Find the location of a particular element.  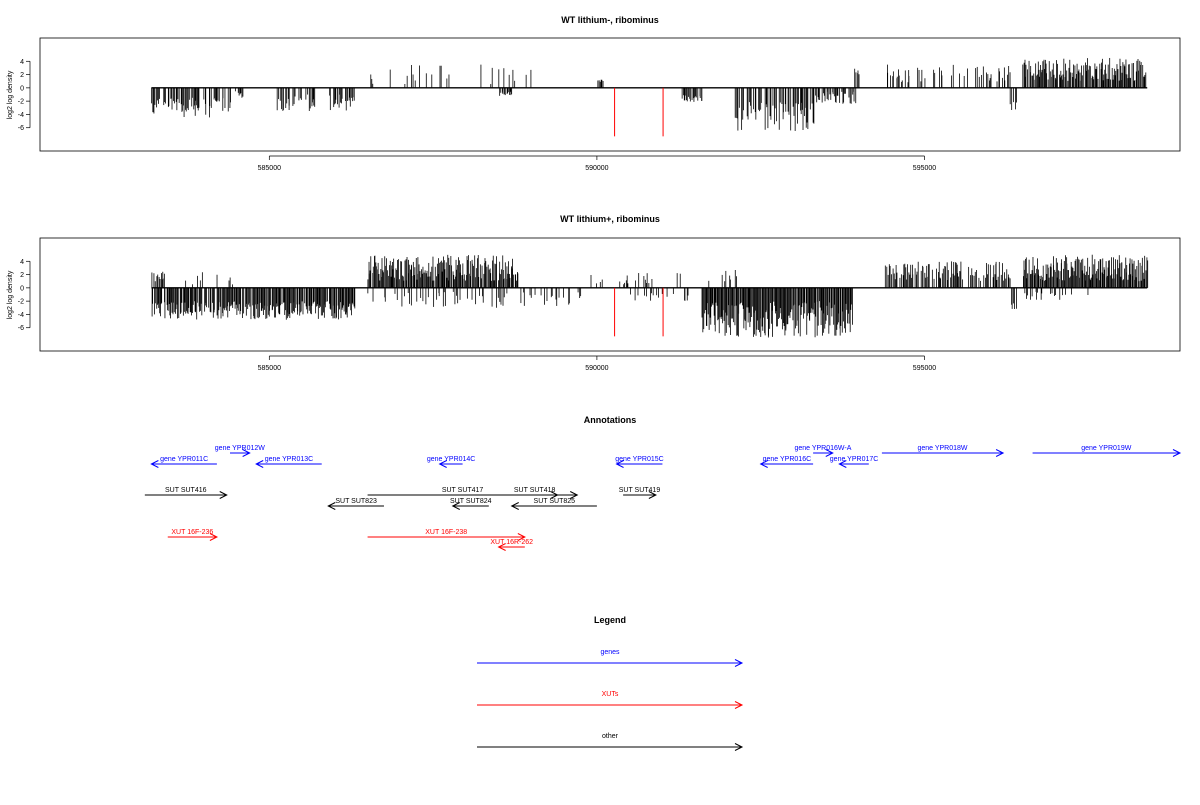

feature-gene: gene YPR017C is located at coordinates (854, 462).